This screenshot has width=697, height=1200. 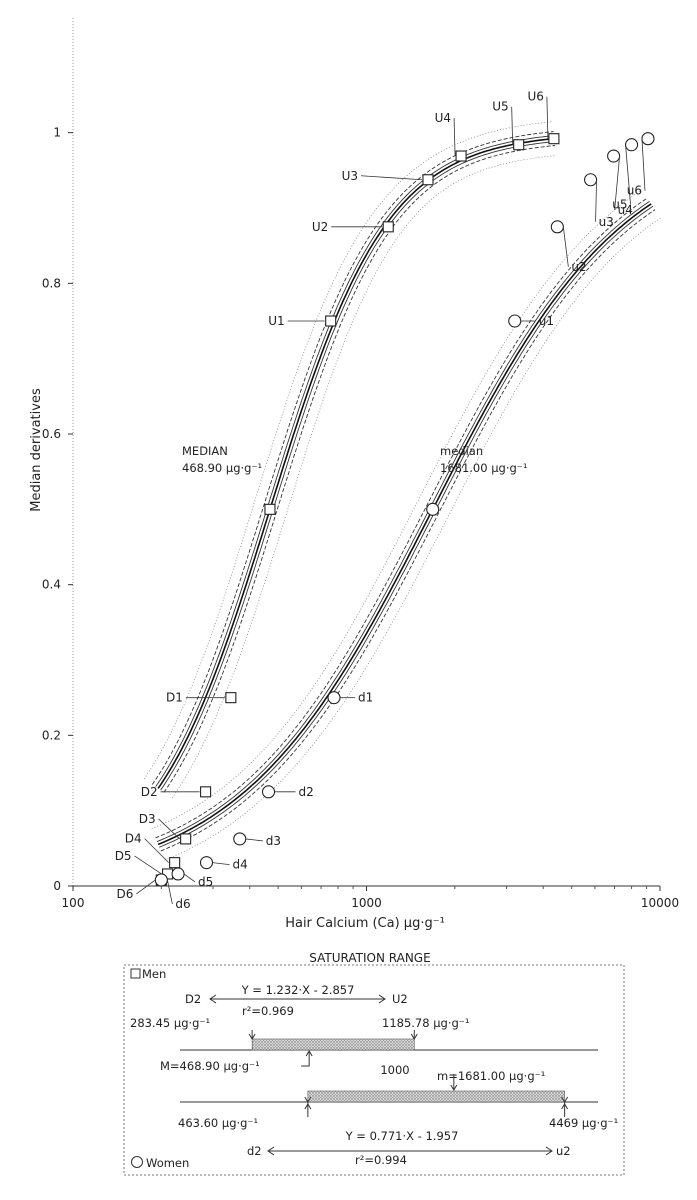 What do you see at coordinates (124, 894) in the screenshot?
I see `point-label: D6` at bounding box center [124, 894].